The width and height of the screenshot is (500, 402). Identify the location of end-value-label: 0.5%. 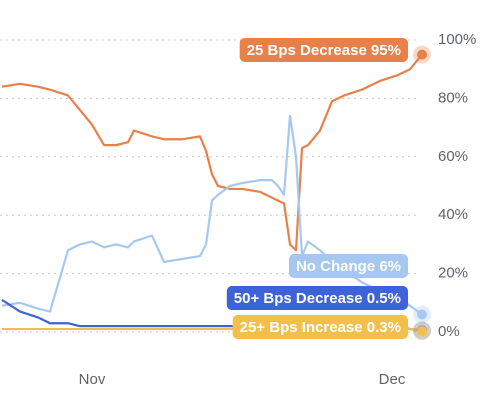
(384, 298).